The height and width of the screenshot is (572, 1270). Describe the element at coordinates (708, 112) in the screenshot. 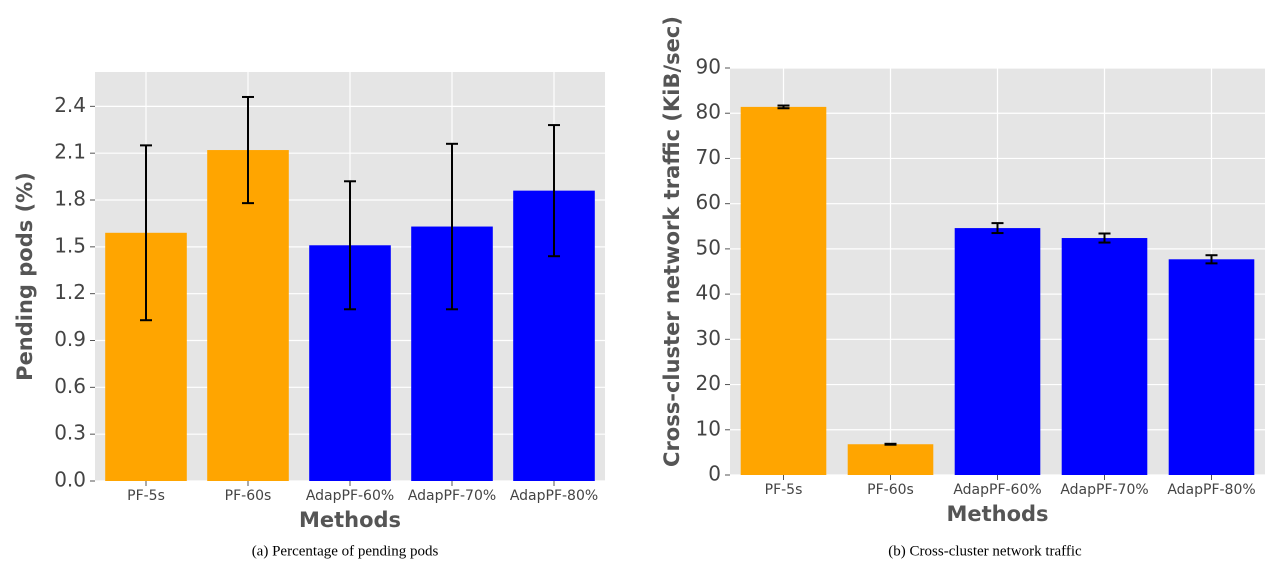

I see `y-tick-label: 80` at that location.